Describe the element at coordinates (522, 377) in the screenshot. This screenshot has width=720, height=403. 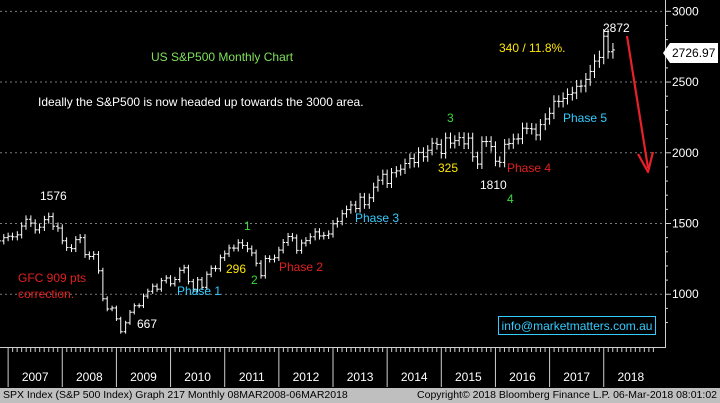
I see `year-label-2016: 2016` at that location.